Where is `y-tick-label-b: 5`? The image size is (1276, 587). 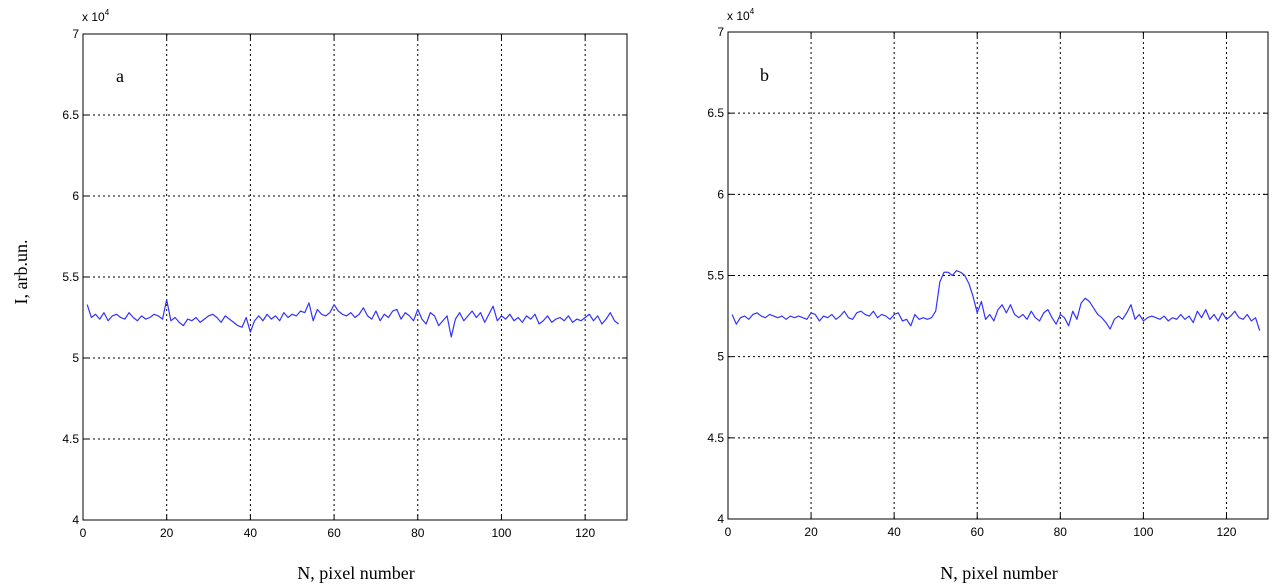 y-tick-label-b: 5 is located at coordinates (720, 357).